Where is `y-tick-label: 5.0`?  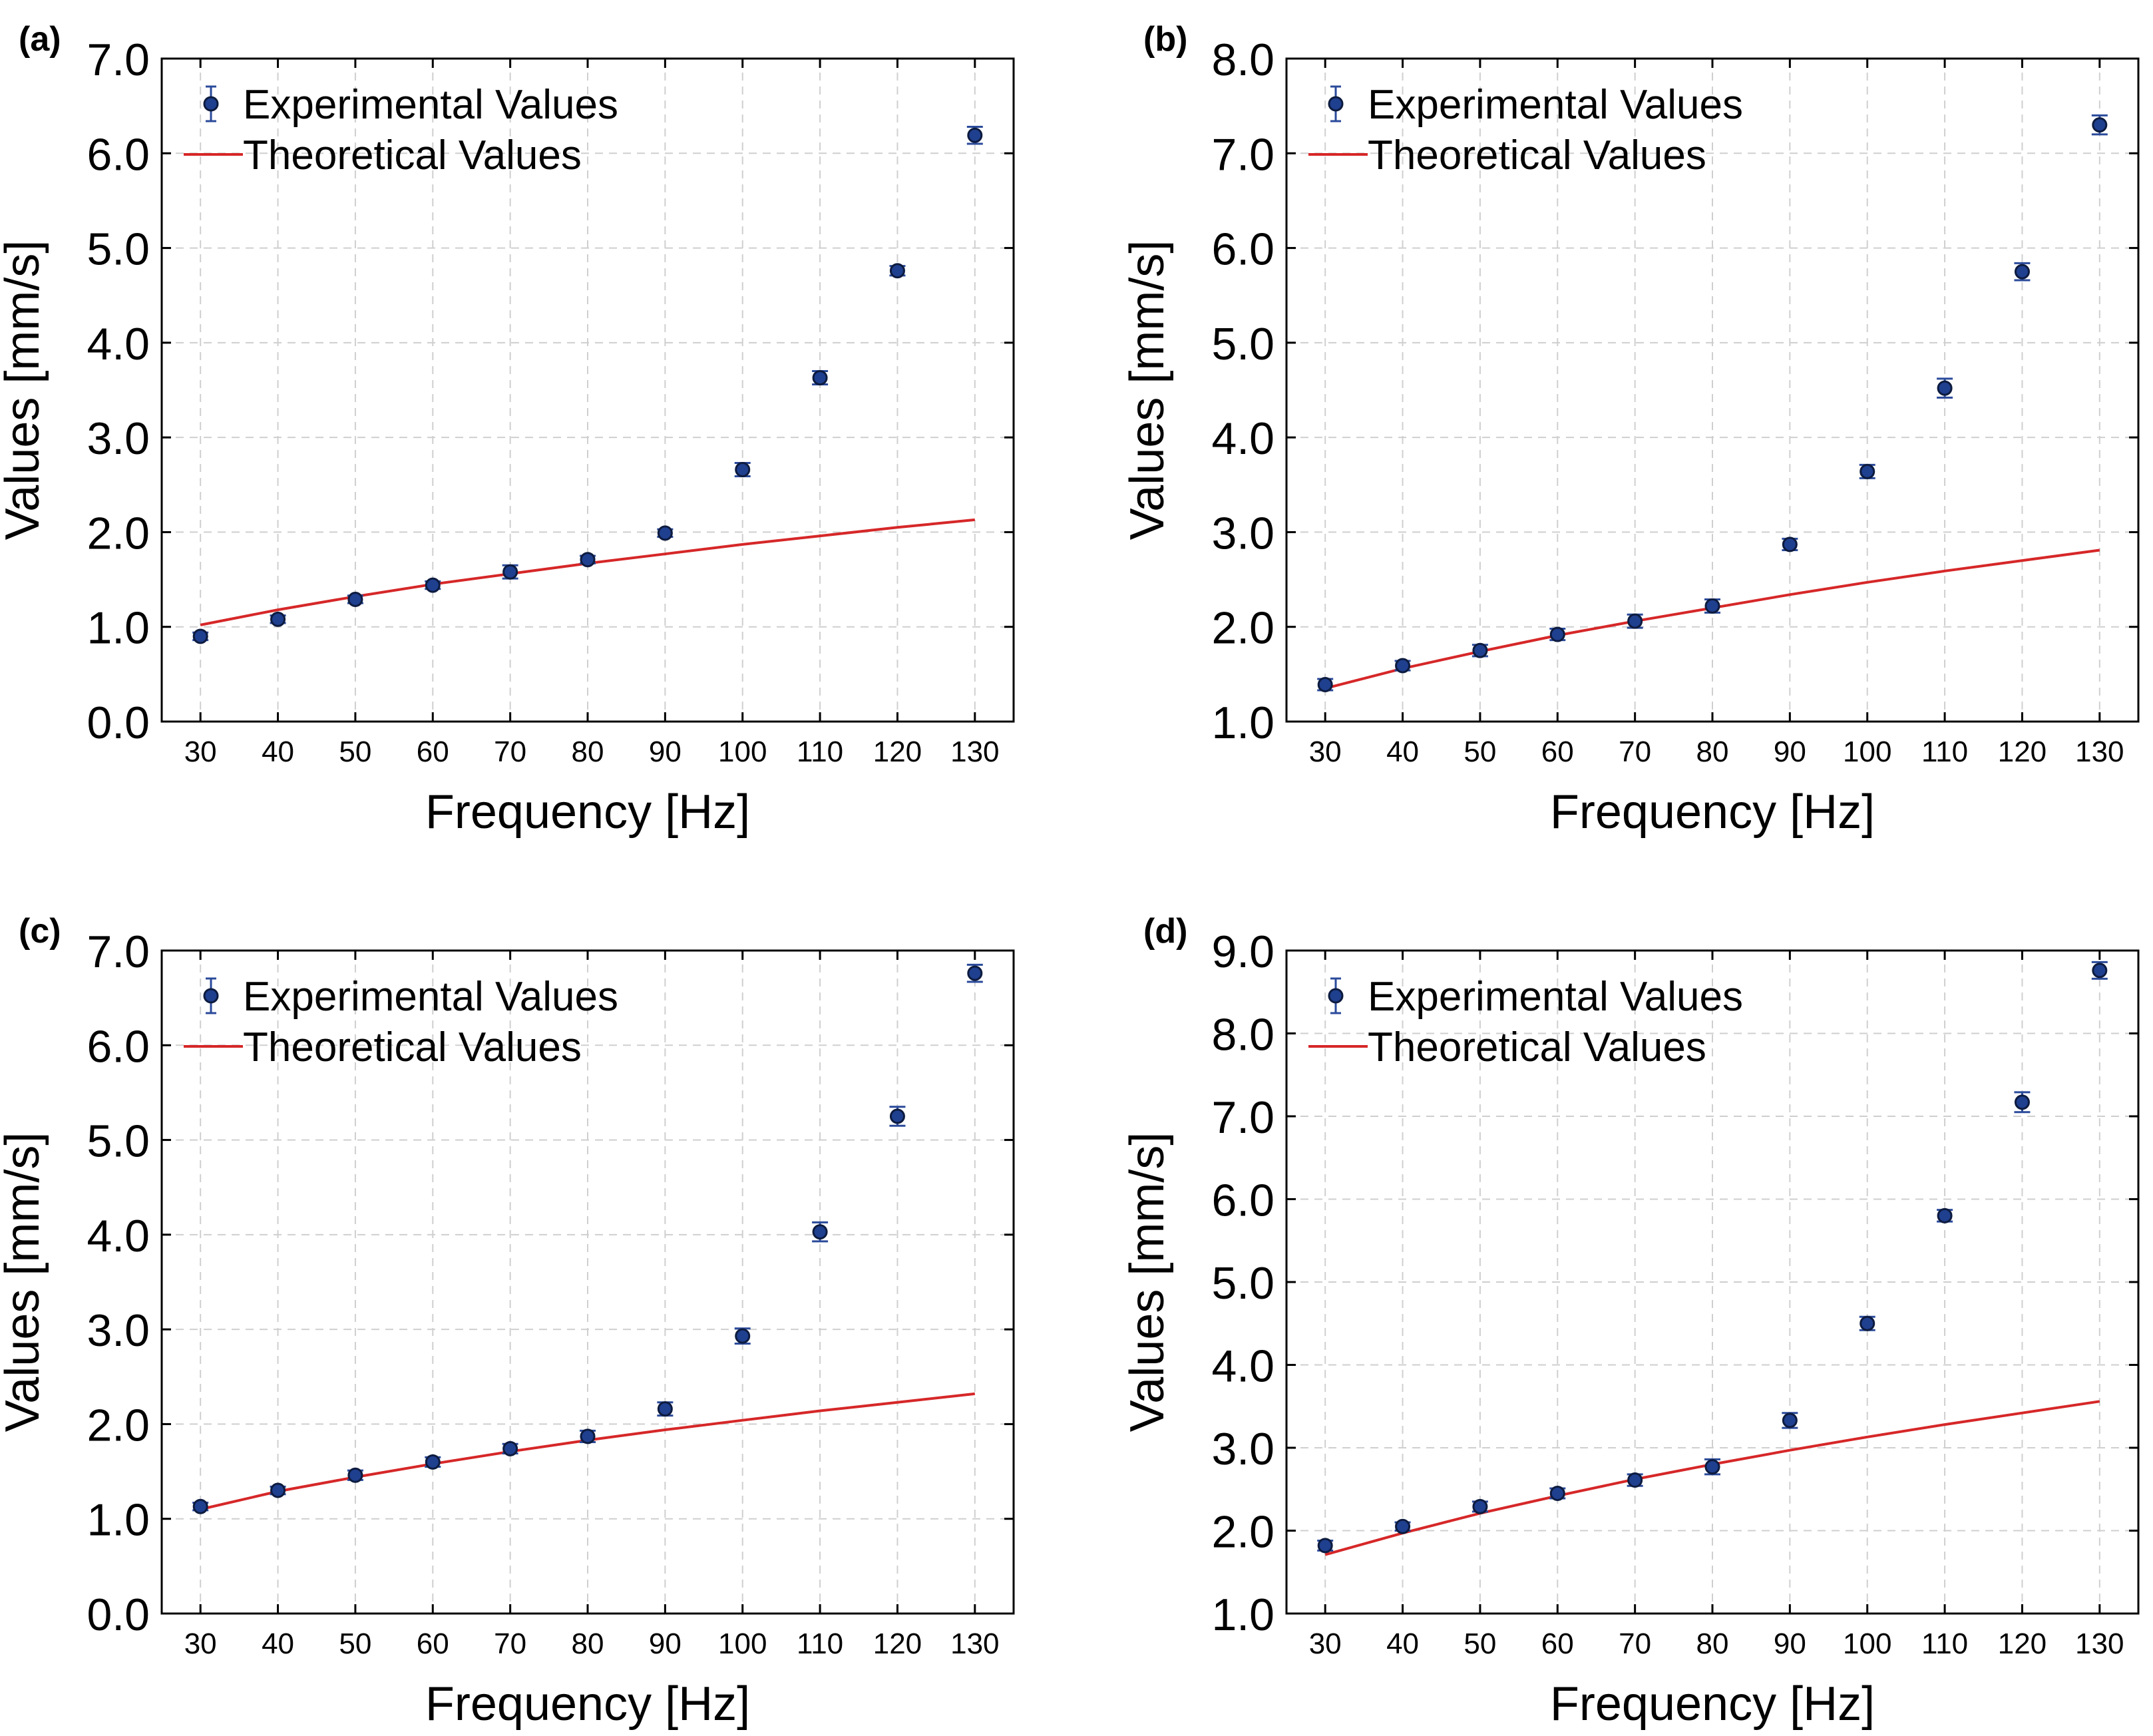
y-tick-label: 5.0 is located at coordinates (118, 250).